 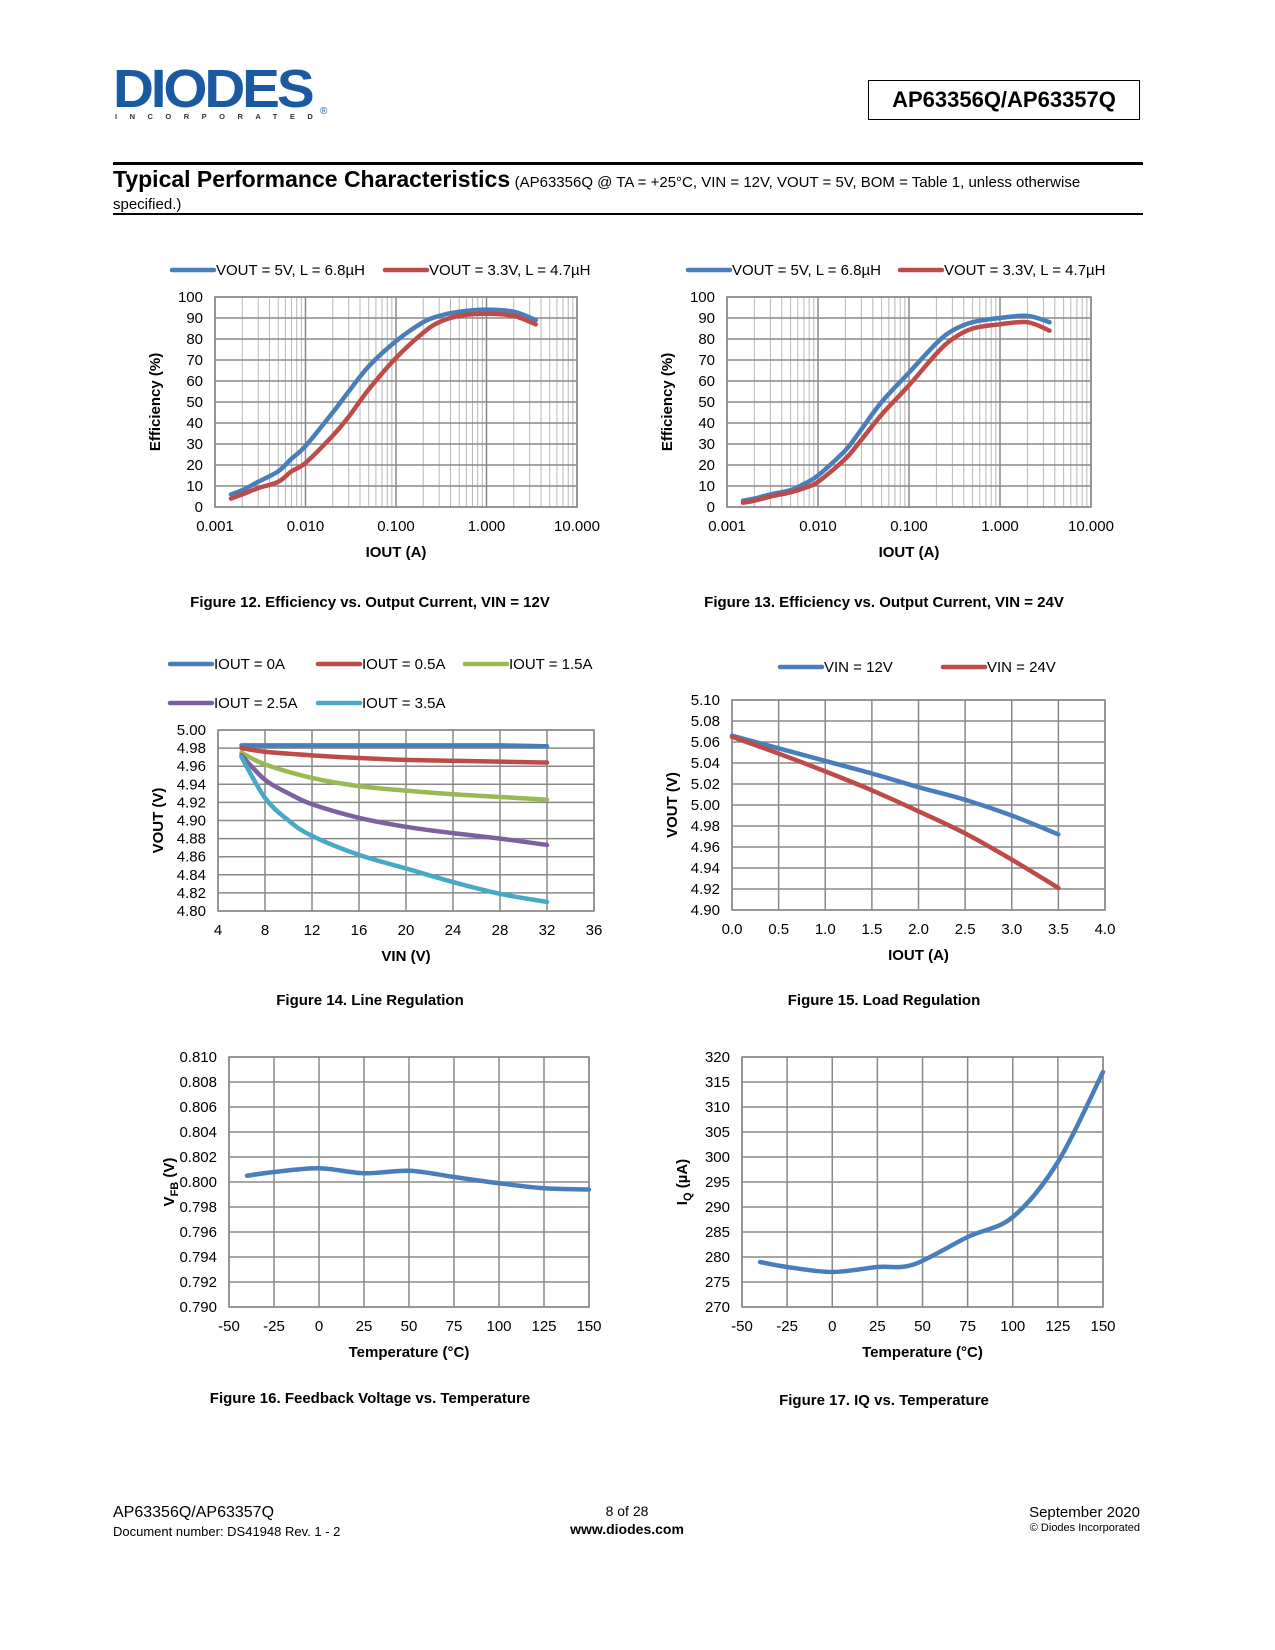 What do you see at coordinates (732, 929) in the screenshot?
I see `x-tick-label: 0.0` at bounding box center [732, 929].